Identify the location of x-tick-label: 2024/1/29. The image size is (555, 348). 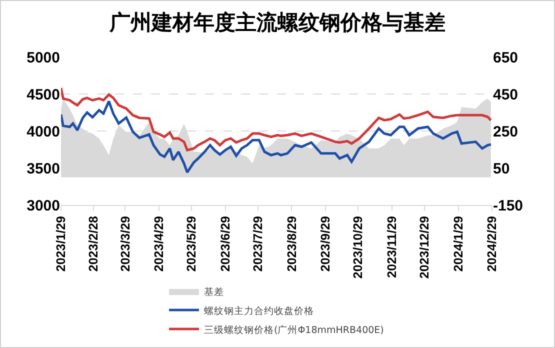
(458, 244).